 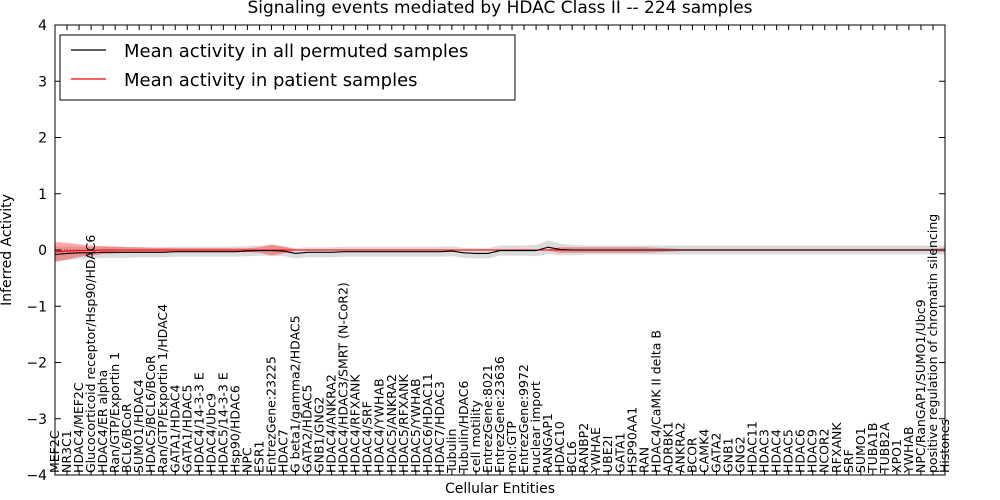 What do you see at coordinates (427, 423) in the screenshot?
I see `x-tick-label: HDAC6/HDAC11` at bounding box center [427, 423].